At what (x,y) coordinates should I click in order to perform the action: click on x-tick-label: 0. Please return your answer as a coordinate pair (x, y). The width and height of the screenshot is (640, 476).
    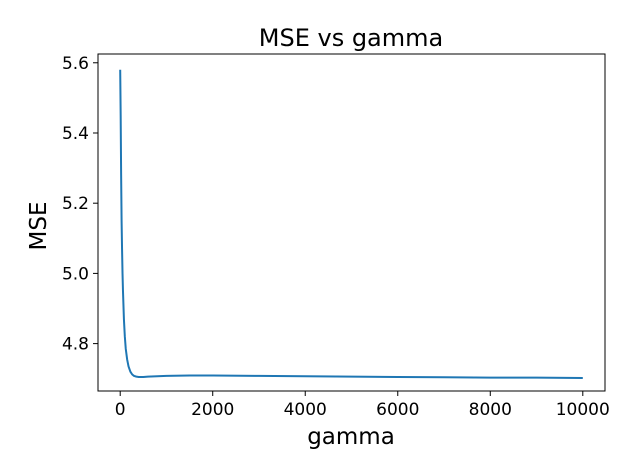
    Looking at the image, I should click on (120, 410).